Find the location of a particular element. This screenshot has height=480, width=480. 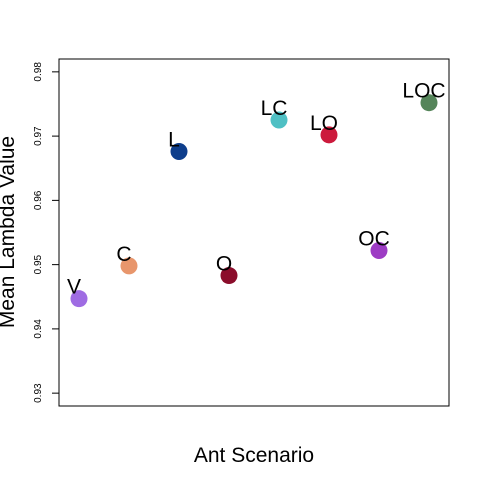

data-point-l is located at coordinates (179, 152).